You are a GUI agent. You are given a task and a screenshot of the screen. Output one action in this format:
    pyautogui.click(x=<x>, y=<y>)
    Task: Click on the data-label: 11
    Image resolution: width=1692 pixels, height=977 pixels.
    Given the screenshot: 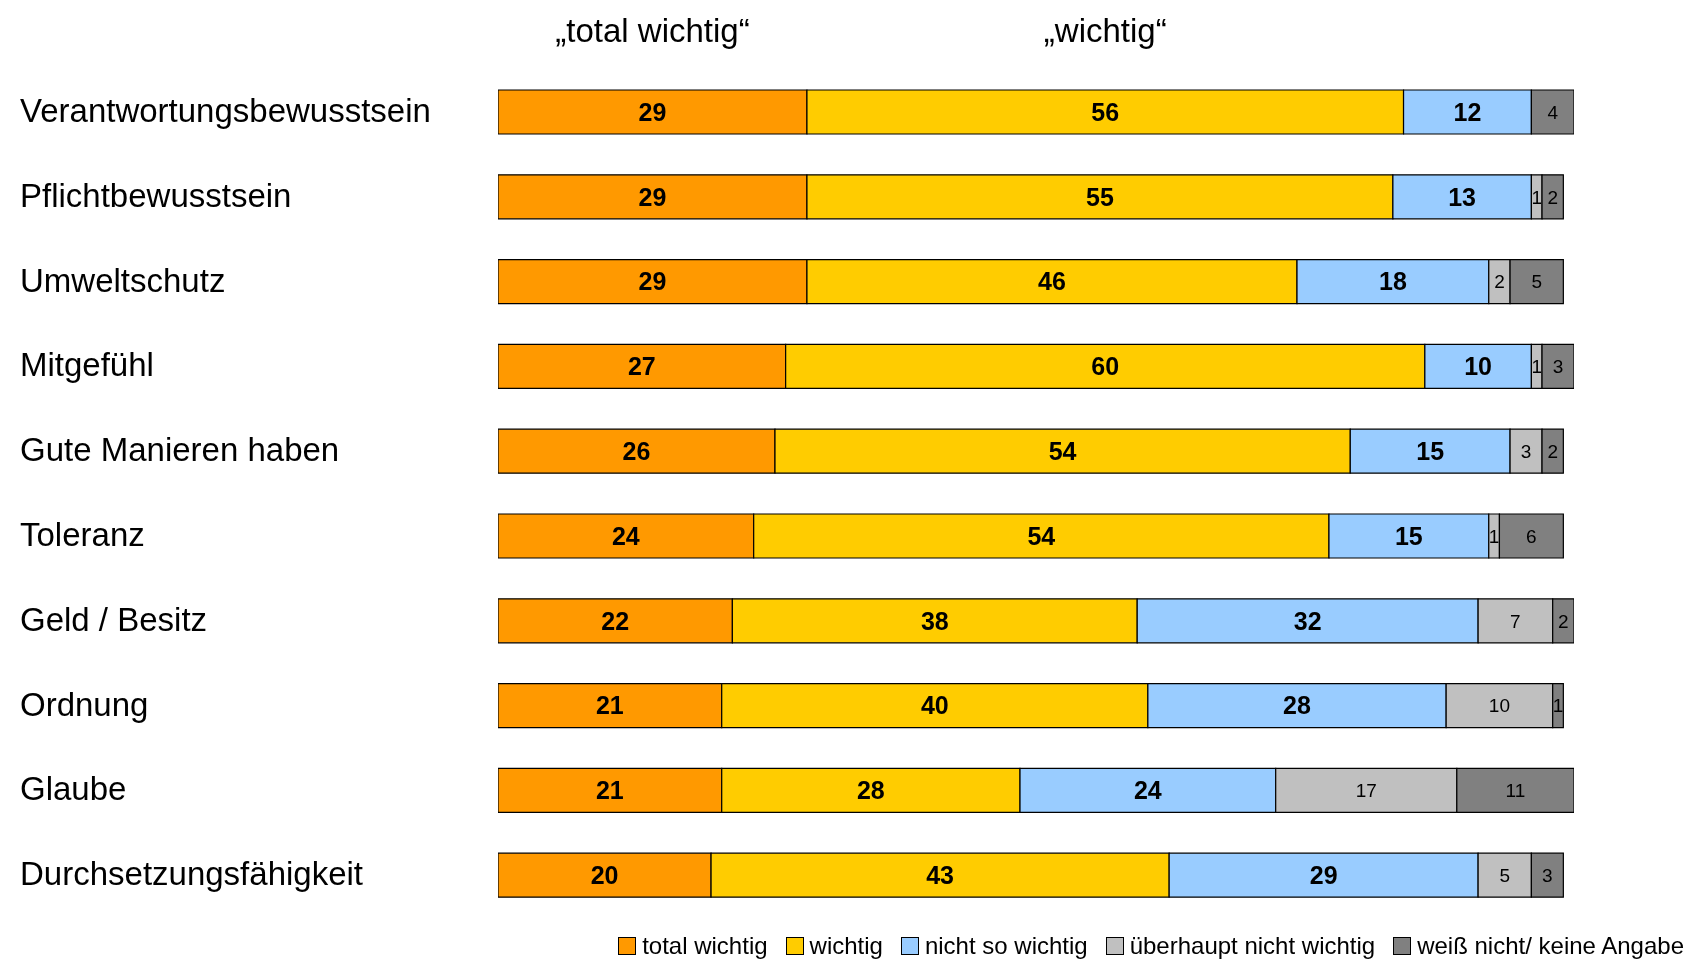 What is the action you would take?
    pyautogui.click(x=1515, y=791)
    